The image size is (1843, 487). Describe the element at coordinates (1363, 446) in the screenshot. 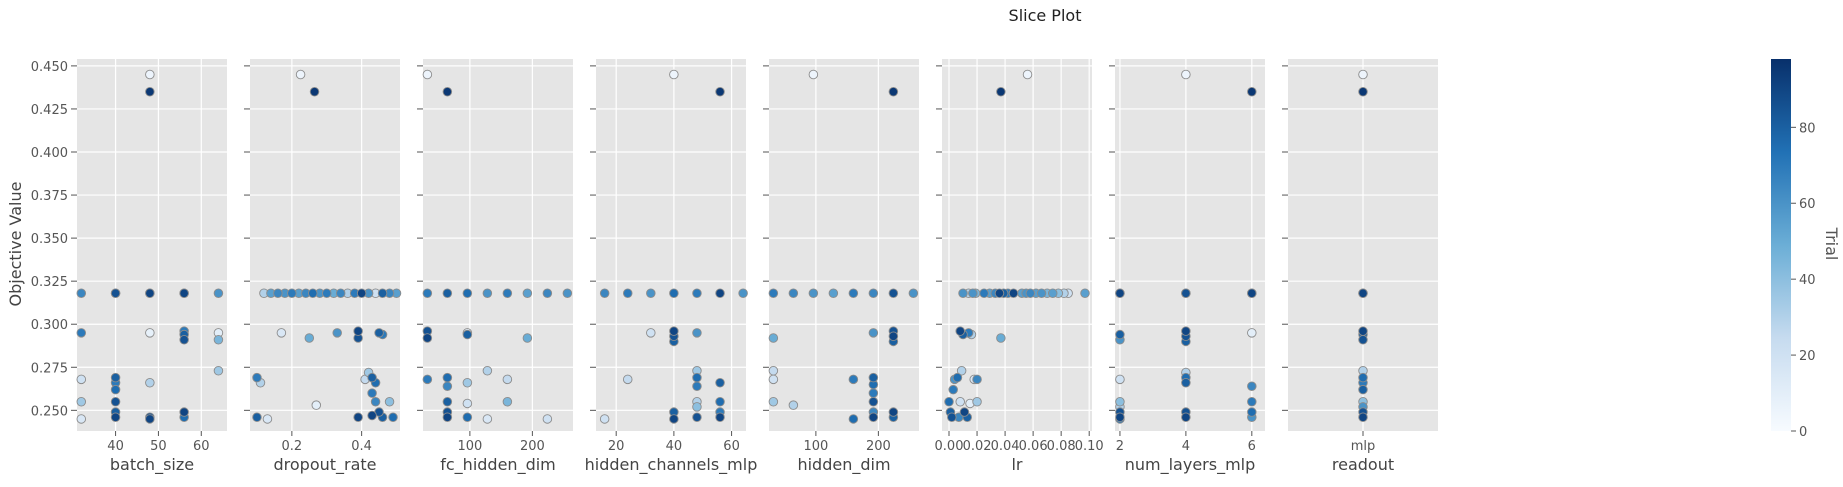

I see `x-tick-label: mlp` at that location.